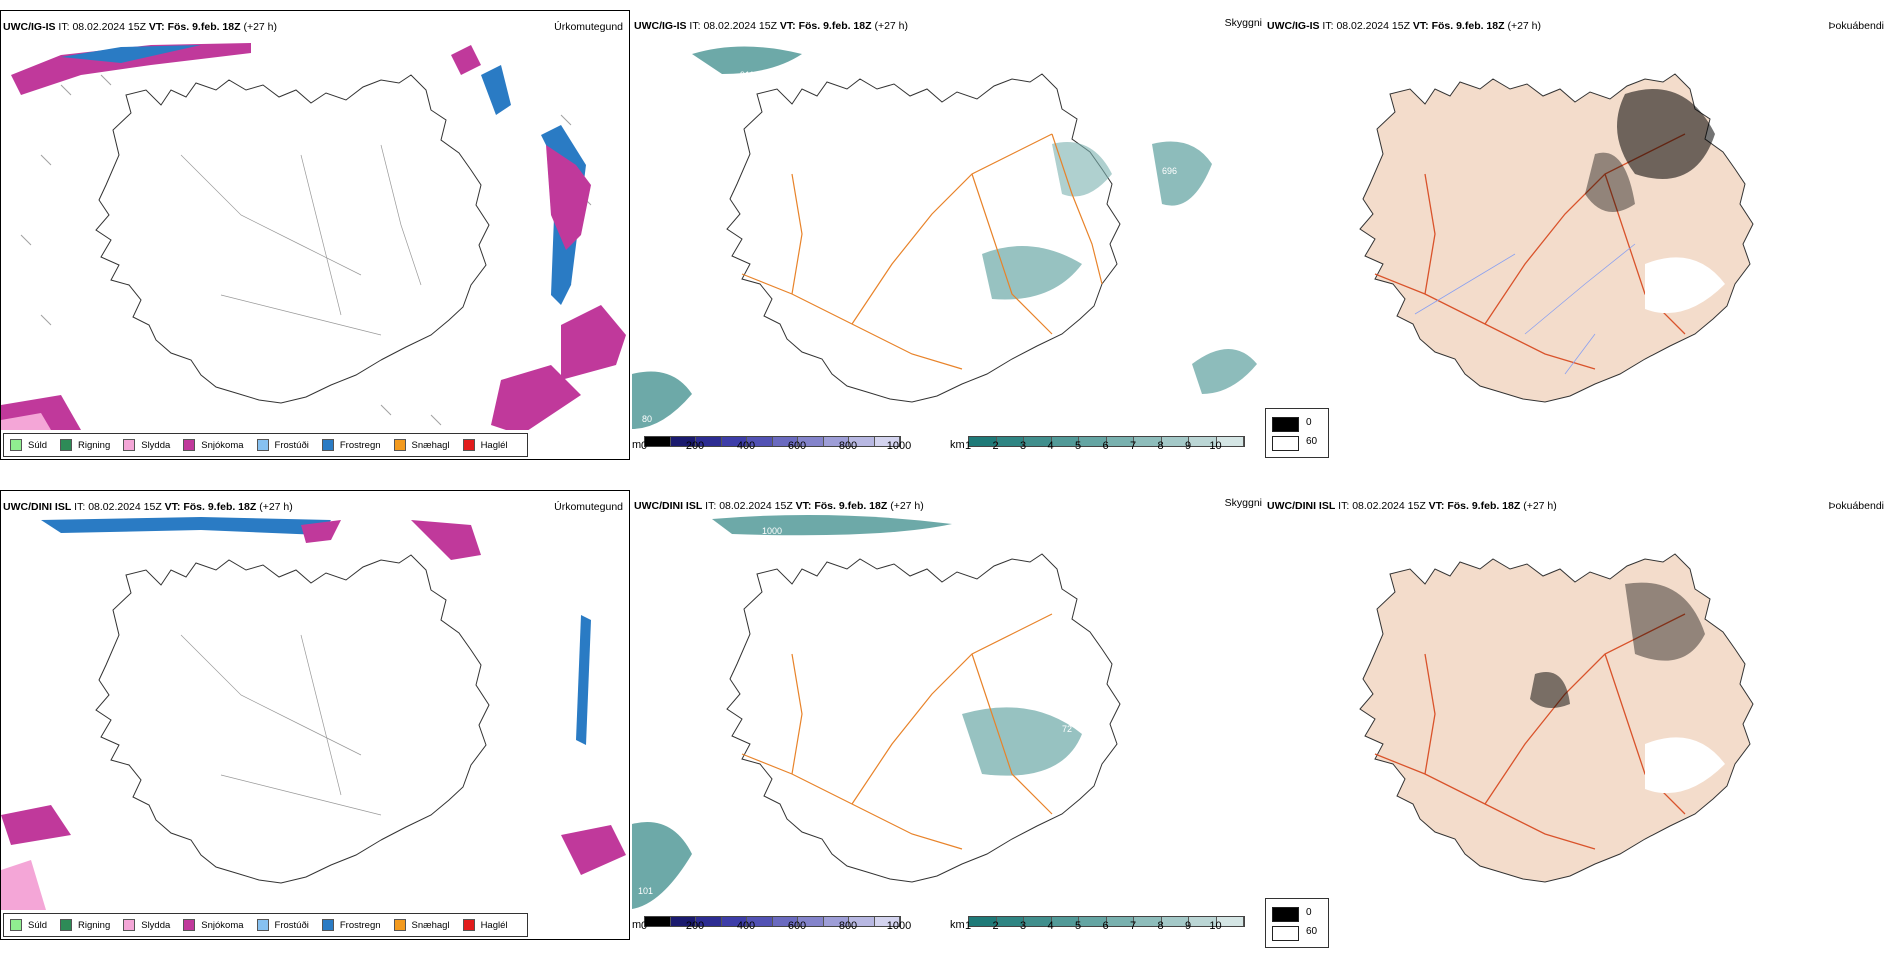 The height and width of the screenshot is (955, 1900). I want to click on colorbar-tick: 7, so click(1133, 926).